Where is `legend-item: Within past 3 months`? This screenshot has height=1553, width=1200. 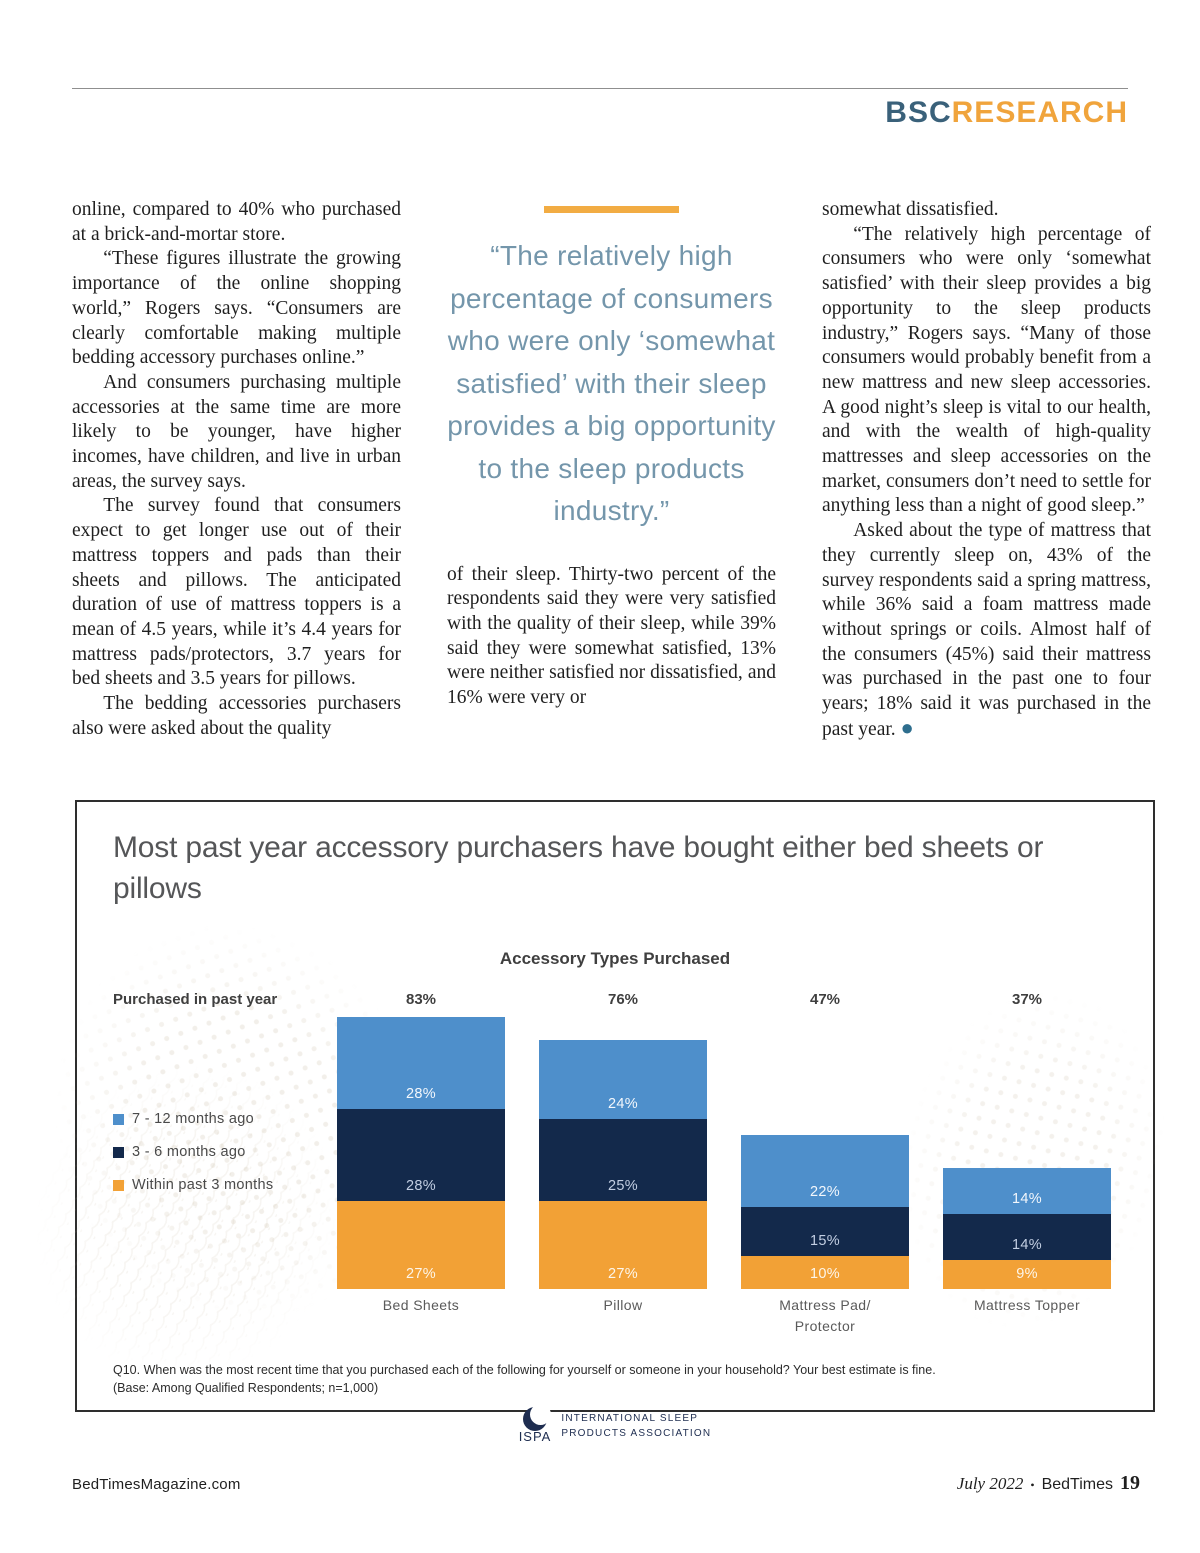
legend-item: Within past 3 months is located at coordinates (193, 1185).